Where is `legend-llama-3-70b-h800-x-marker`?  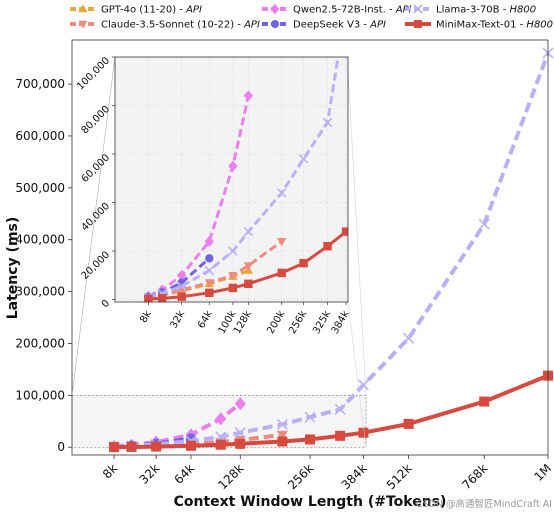 legend-llama-3-70b-h800-x-marker is located at coordinates (418, 9).